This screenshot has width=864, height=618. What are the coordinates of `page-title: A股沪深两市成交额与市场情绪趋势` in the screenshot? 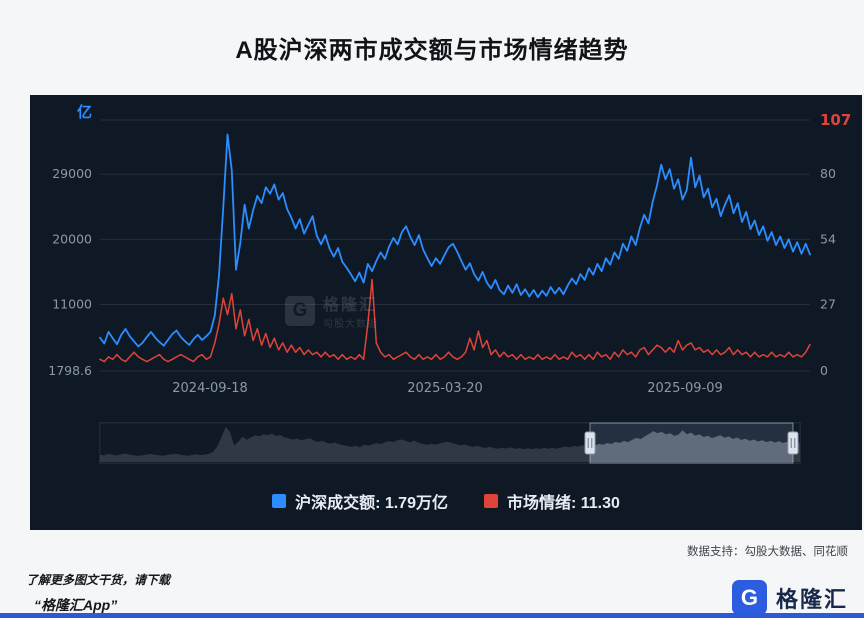 It's located at (432, 50).